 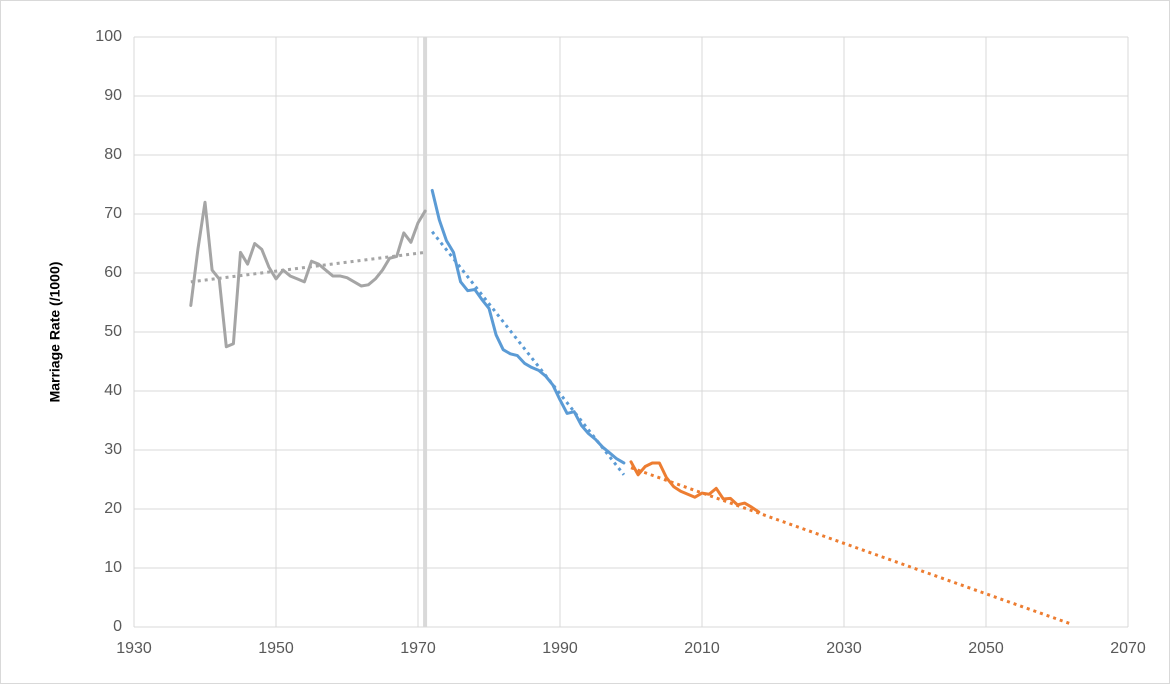 I want to click on x-tick-label: 1970, so click(x=418, y=648).